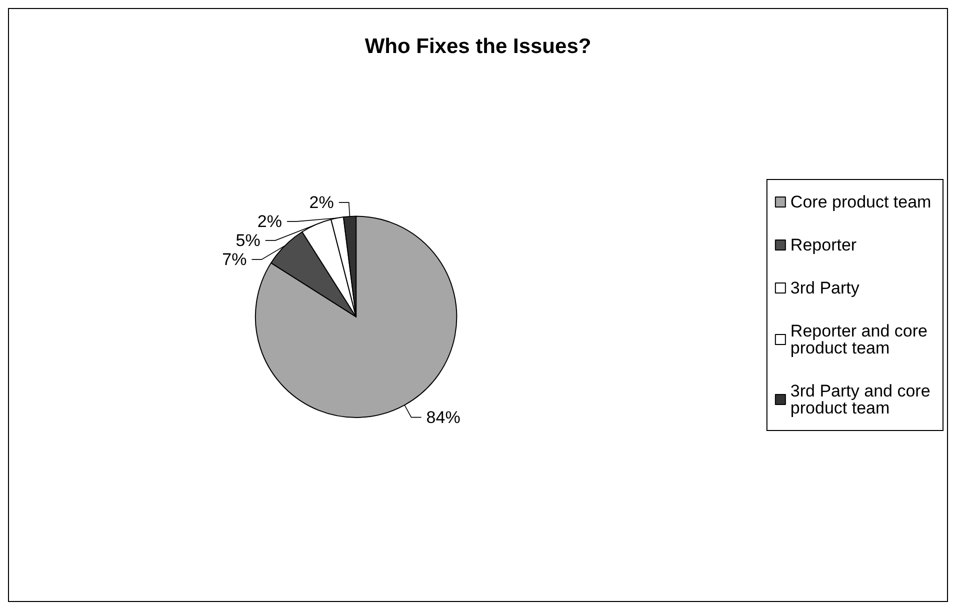 The image size is (956, 610). What do you see at coordinates (861, 340) in the screenshot?
I see `legend-label: Reporter and core product team` at bounding box center [861, 340].